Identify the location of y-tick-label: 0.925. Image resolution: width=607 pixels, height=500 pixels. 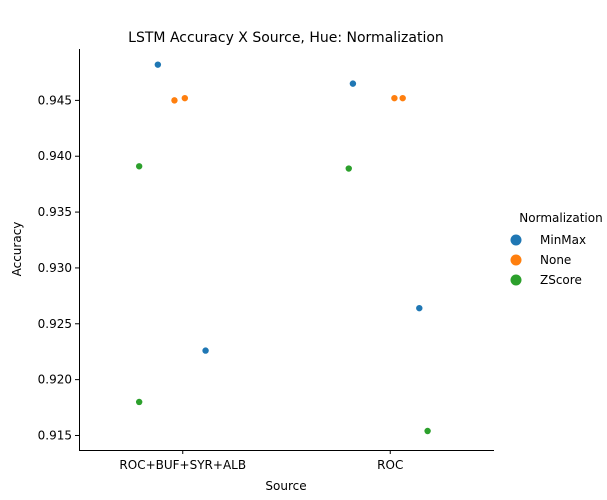
(55, 324).